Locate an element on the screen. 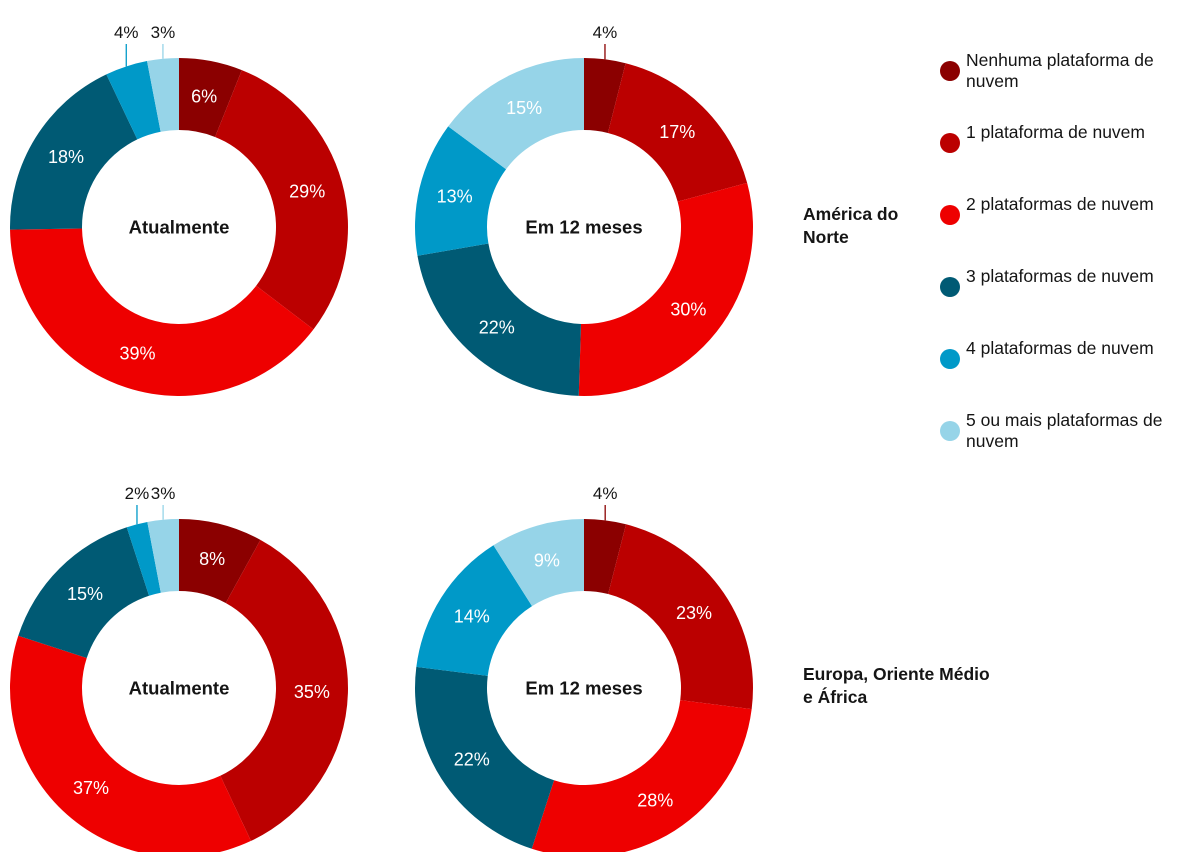  slice-data-label: 6% is located at coordinates (204, 96).